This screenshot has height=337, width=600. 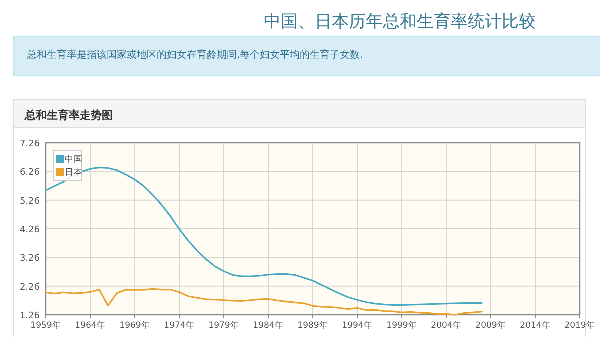 What do you see at coordinates (224, 325) in the screenshot?
I see `x-tick-label: 1979年` at bounding box center [224, 325].